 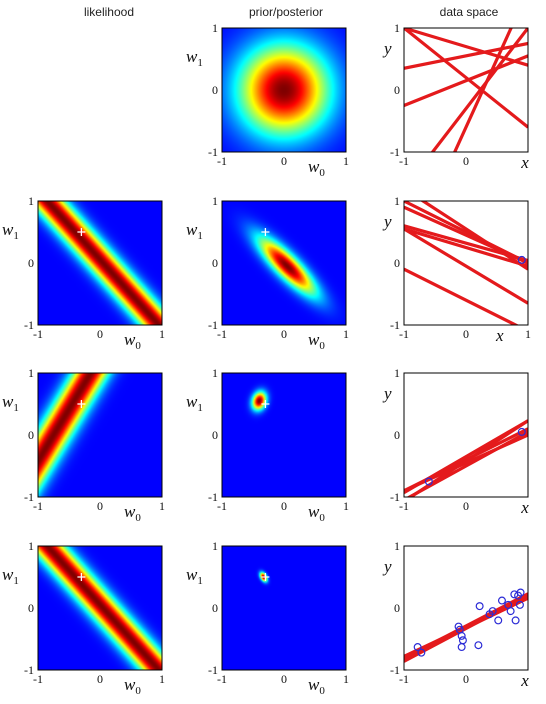 What do you see at coordinates (109, 12) in the screenshot?
I see `column-title-likelihood: likelihood` at bounding box center [109, 12].